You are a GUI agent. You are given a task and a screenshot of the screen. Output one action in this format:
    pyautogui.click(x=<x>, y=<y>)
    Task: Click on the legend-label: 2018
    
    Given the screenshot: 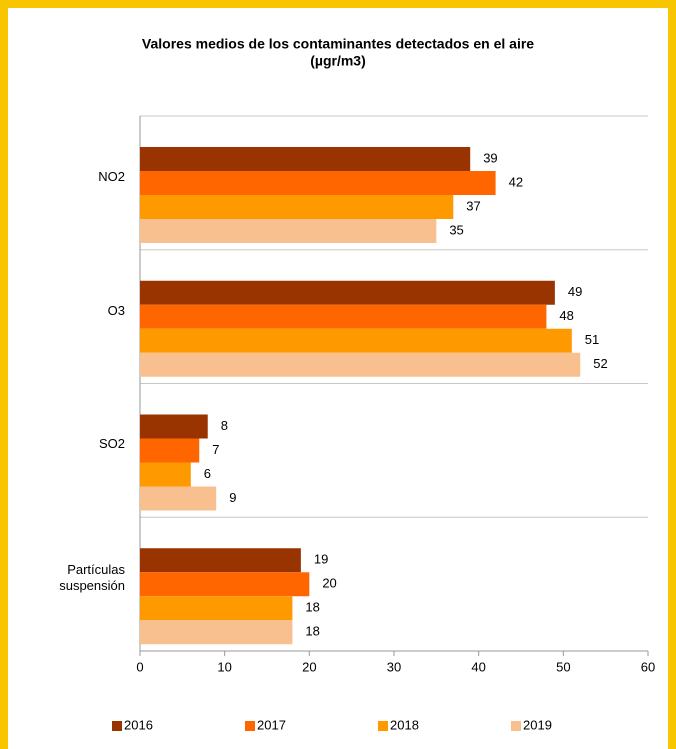 What is the action you would take?
    pyautogui.click(x=404, y=724)
    